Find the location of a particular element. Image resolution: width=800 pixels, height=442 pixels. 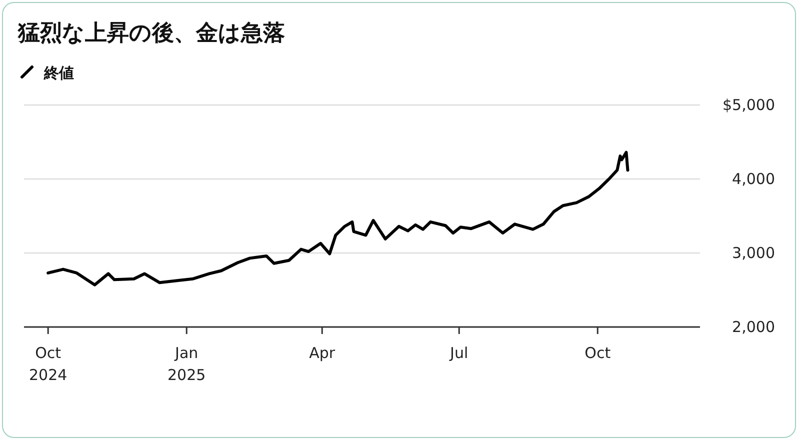

chart-title: 猛烈な上昇の後、金は急落 is located at coordinates (151, 33).